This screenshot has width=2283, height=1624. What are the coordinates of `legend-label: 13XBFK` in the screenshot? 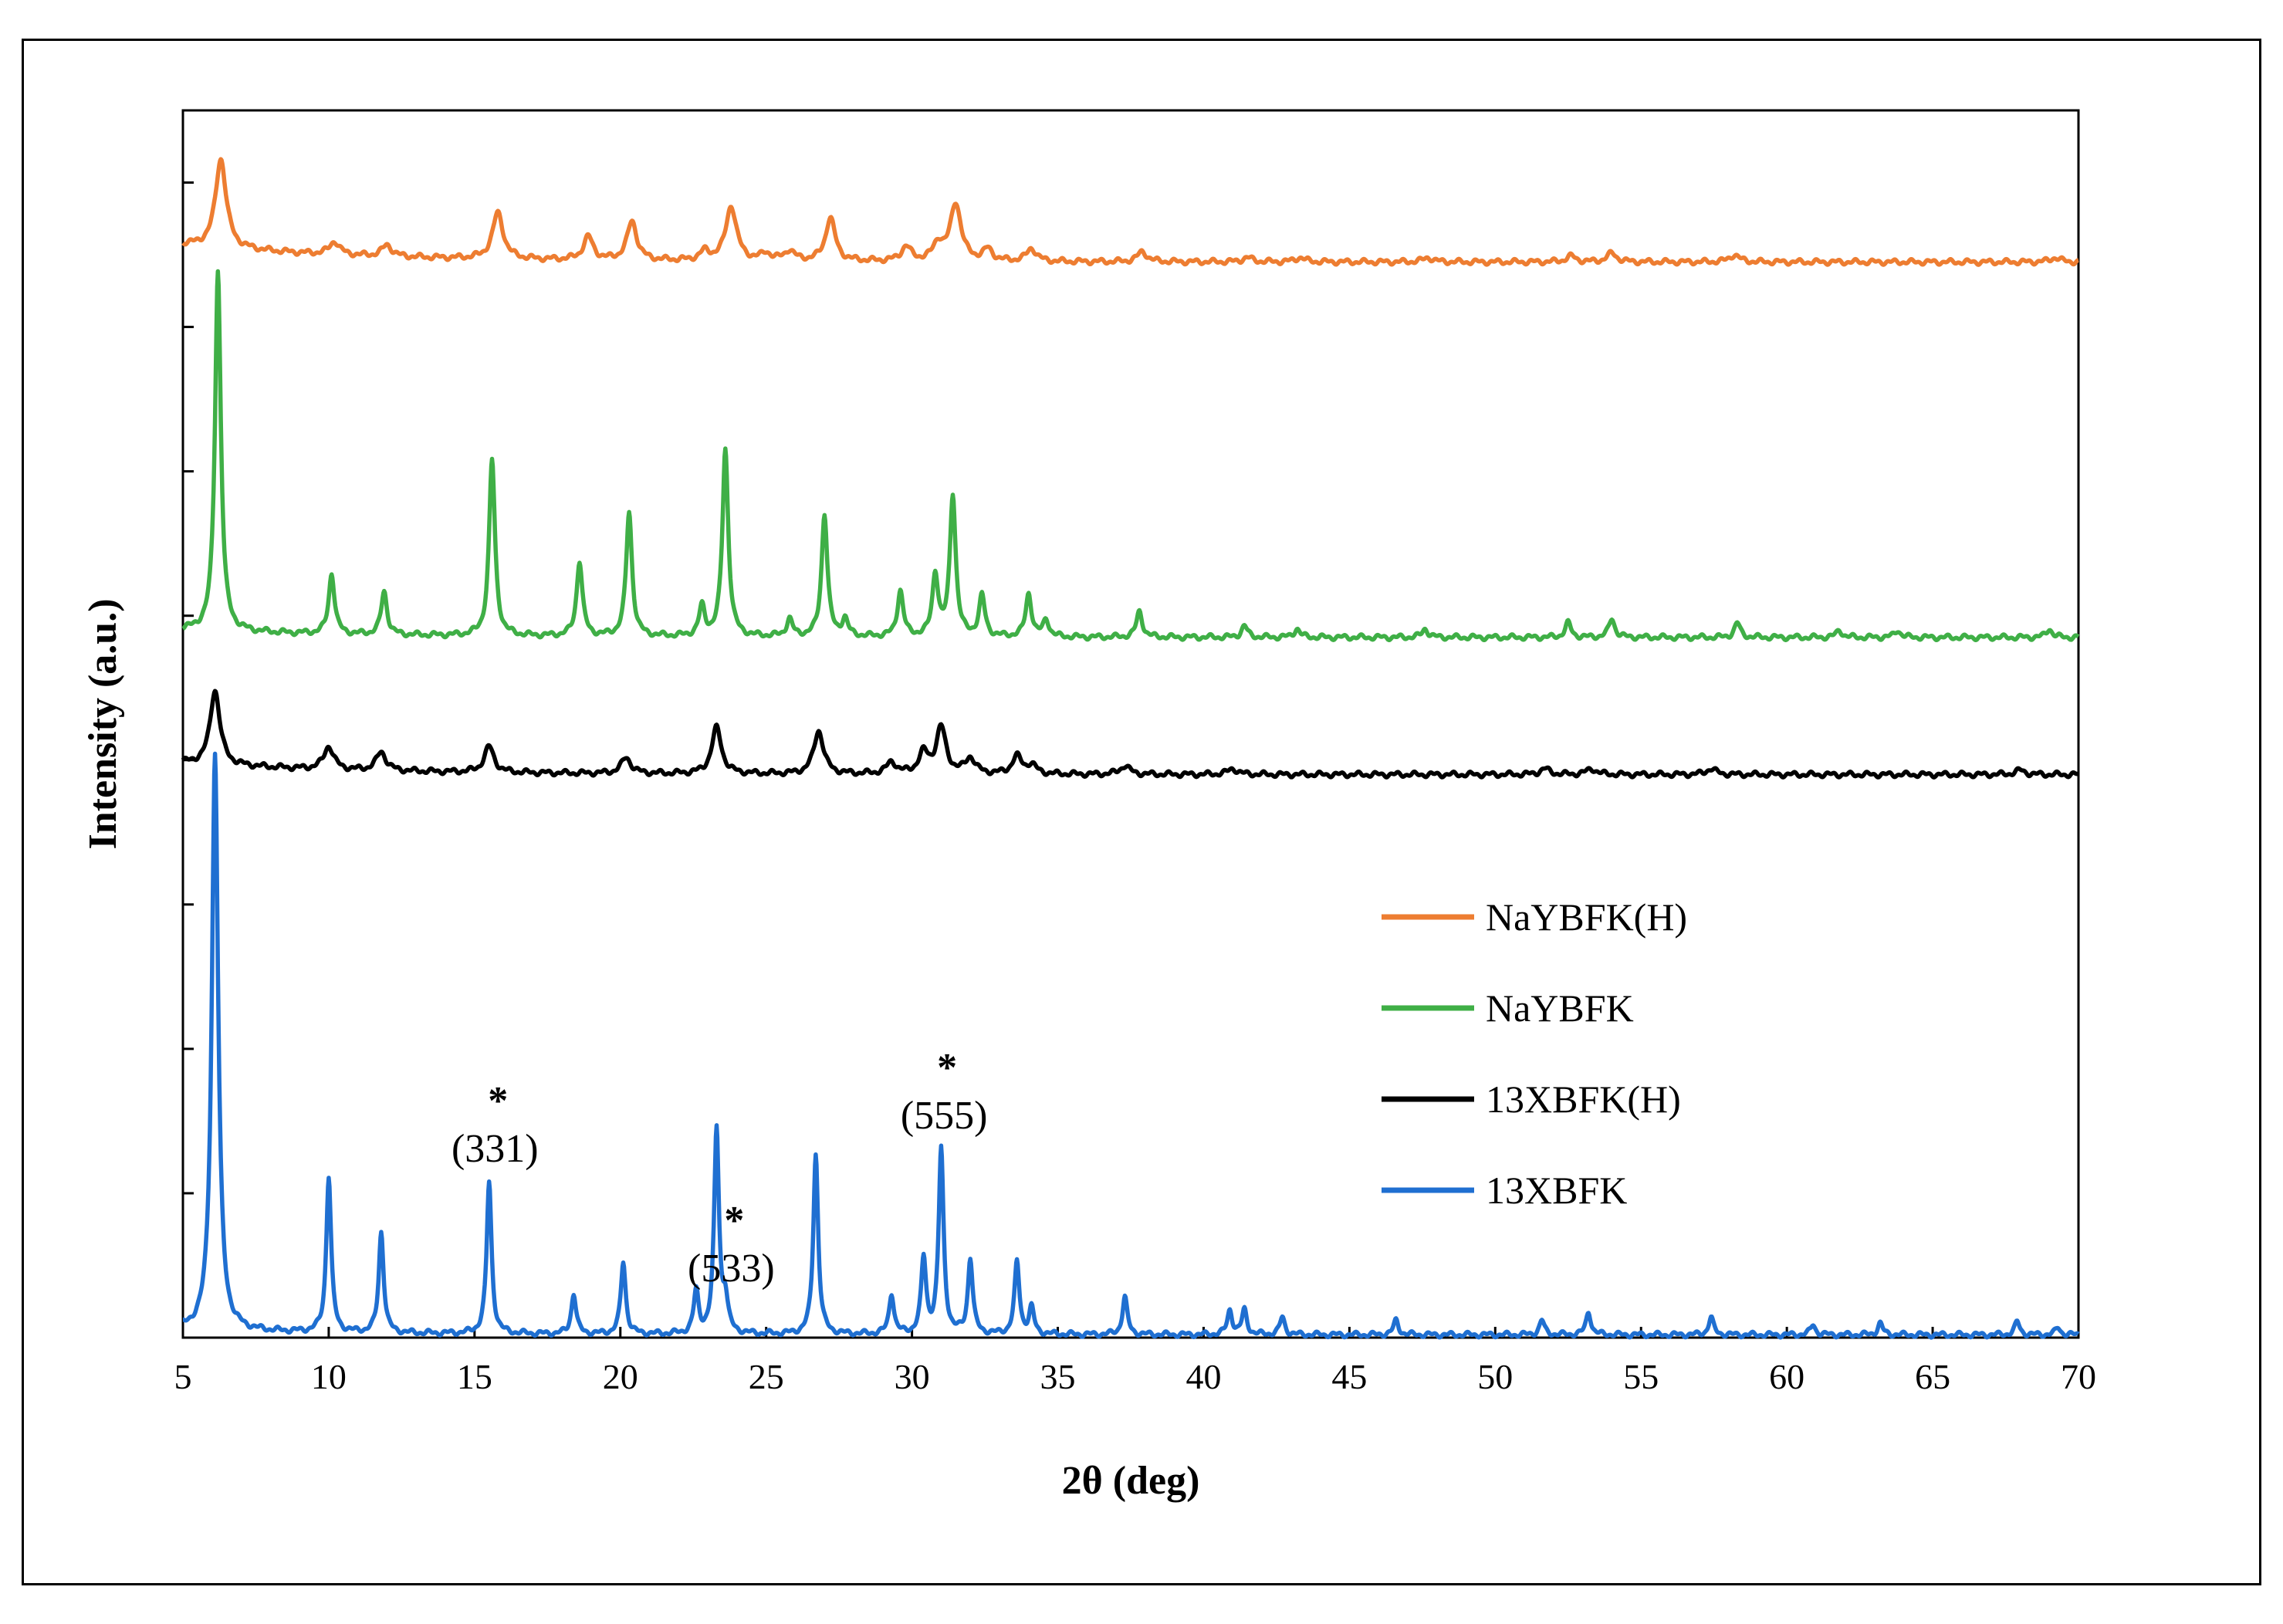 It's located at (1556, 1191).